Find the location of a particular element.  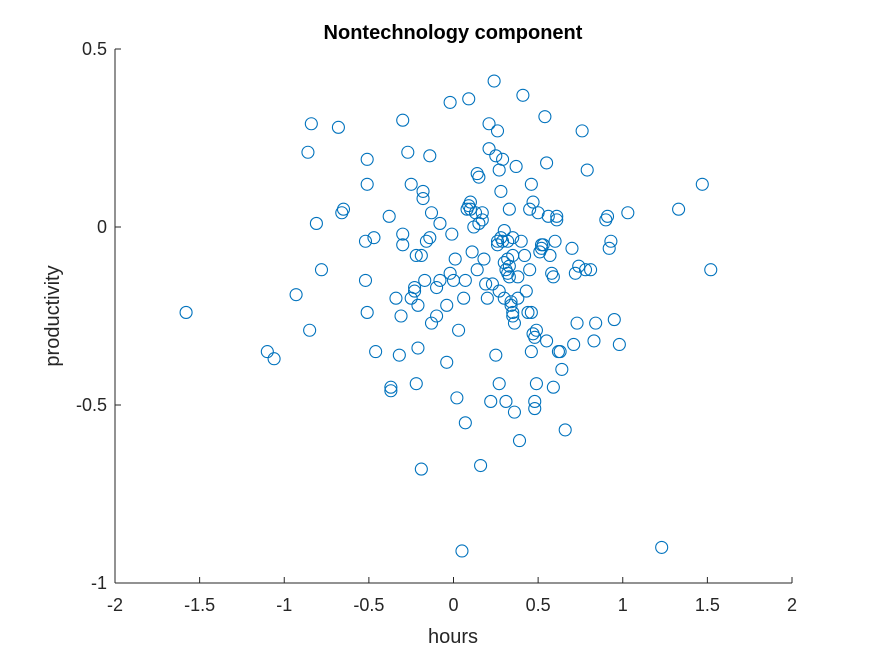

y-axis-label: productivity is located at coordinates (53, 315).